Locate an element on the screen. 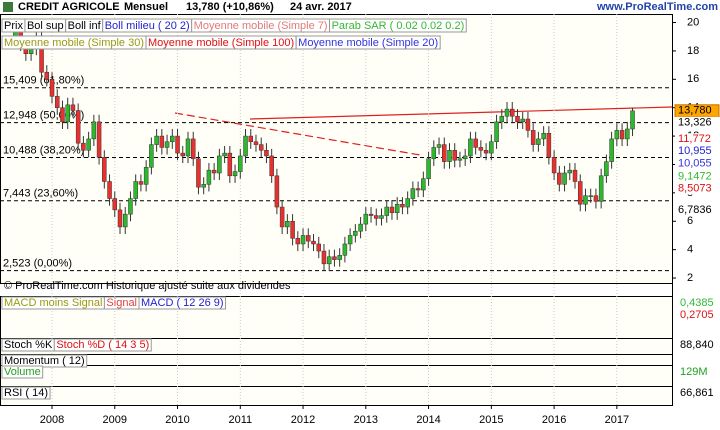 This screenshot has height=430, width=720. price-tag-label: 9,1472 is located at coordinates (695, 176).